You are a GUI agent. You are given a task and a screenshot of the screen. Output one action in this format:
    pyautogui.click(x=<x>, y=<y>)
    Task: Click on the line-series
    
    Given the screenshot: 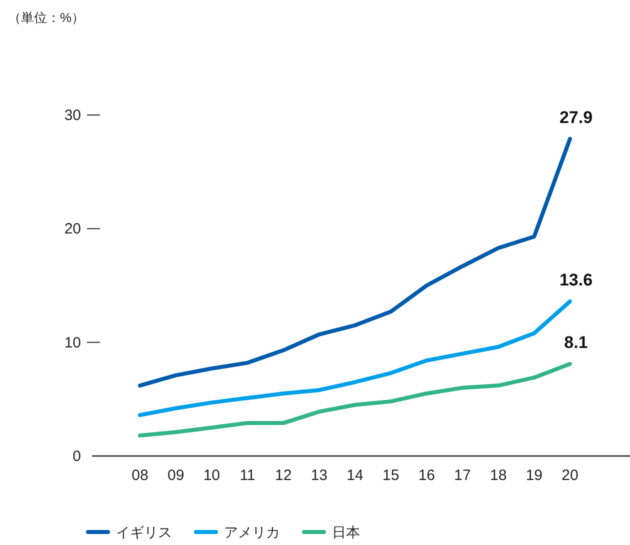 What is the action you would take?
    pyautogui.click(x=355, y=400)
    